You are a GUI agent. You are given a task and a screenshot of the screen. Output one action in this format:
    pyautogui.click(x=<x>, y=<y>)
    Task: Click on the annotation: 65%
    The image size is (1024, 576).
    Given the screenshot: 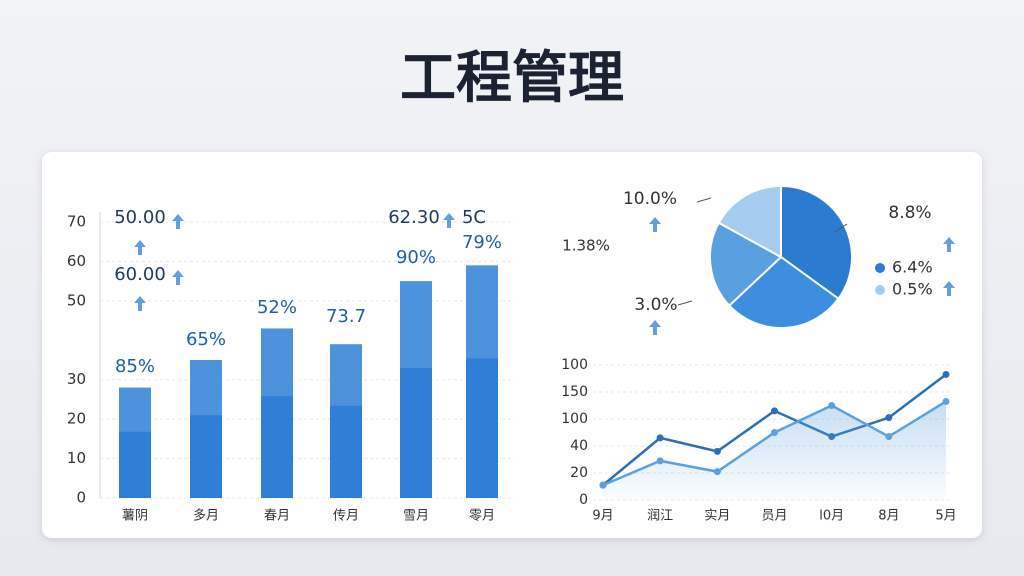 What is the action you would take?
    pyautogui.click(x=206, y=339)
    